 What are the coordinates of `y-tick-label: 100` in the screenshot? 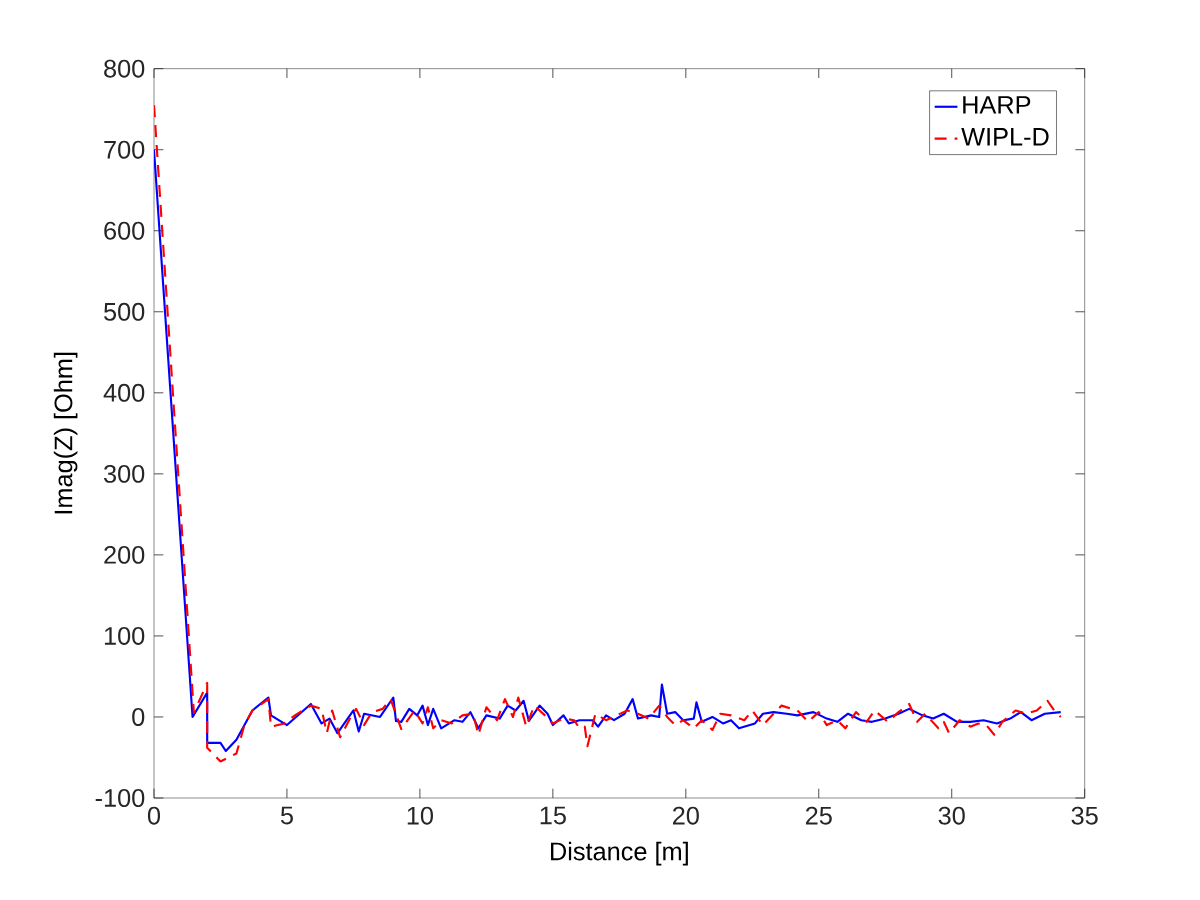 It's located at (124, 635).